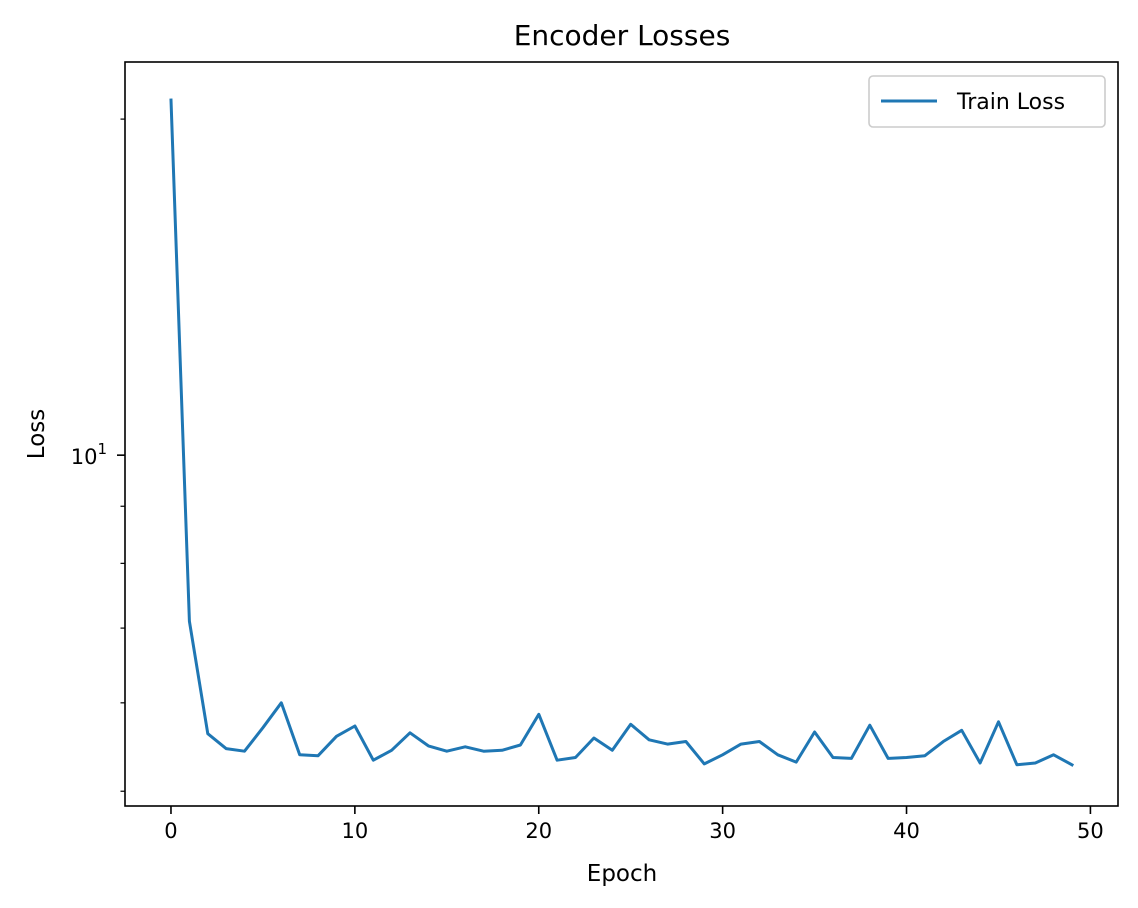 The width and height of the screenshot is (1138, 908). What do you see at coordinates (622, 874) in the screenshot?
I see `x-axis-label: Epoch` at bounding box center [622, 874].